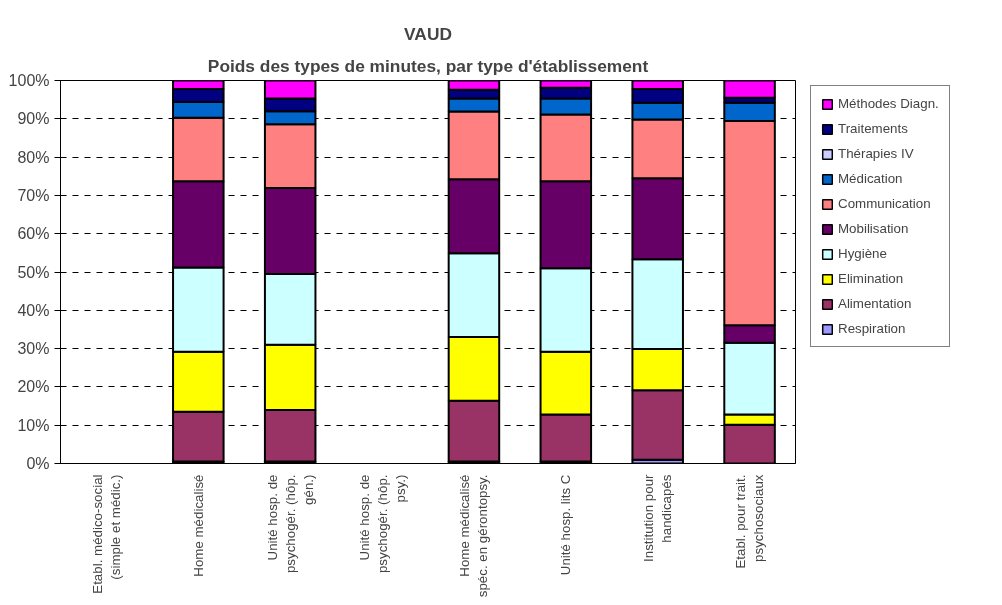 This screenshot has height=605, width=1002. Describe the element at coordinates (33, 119) in the screenshot. I see `y-tick-label: 90%` at that location.